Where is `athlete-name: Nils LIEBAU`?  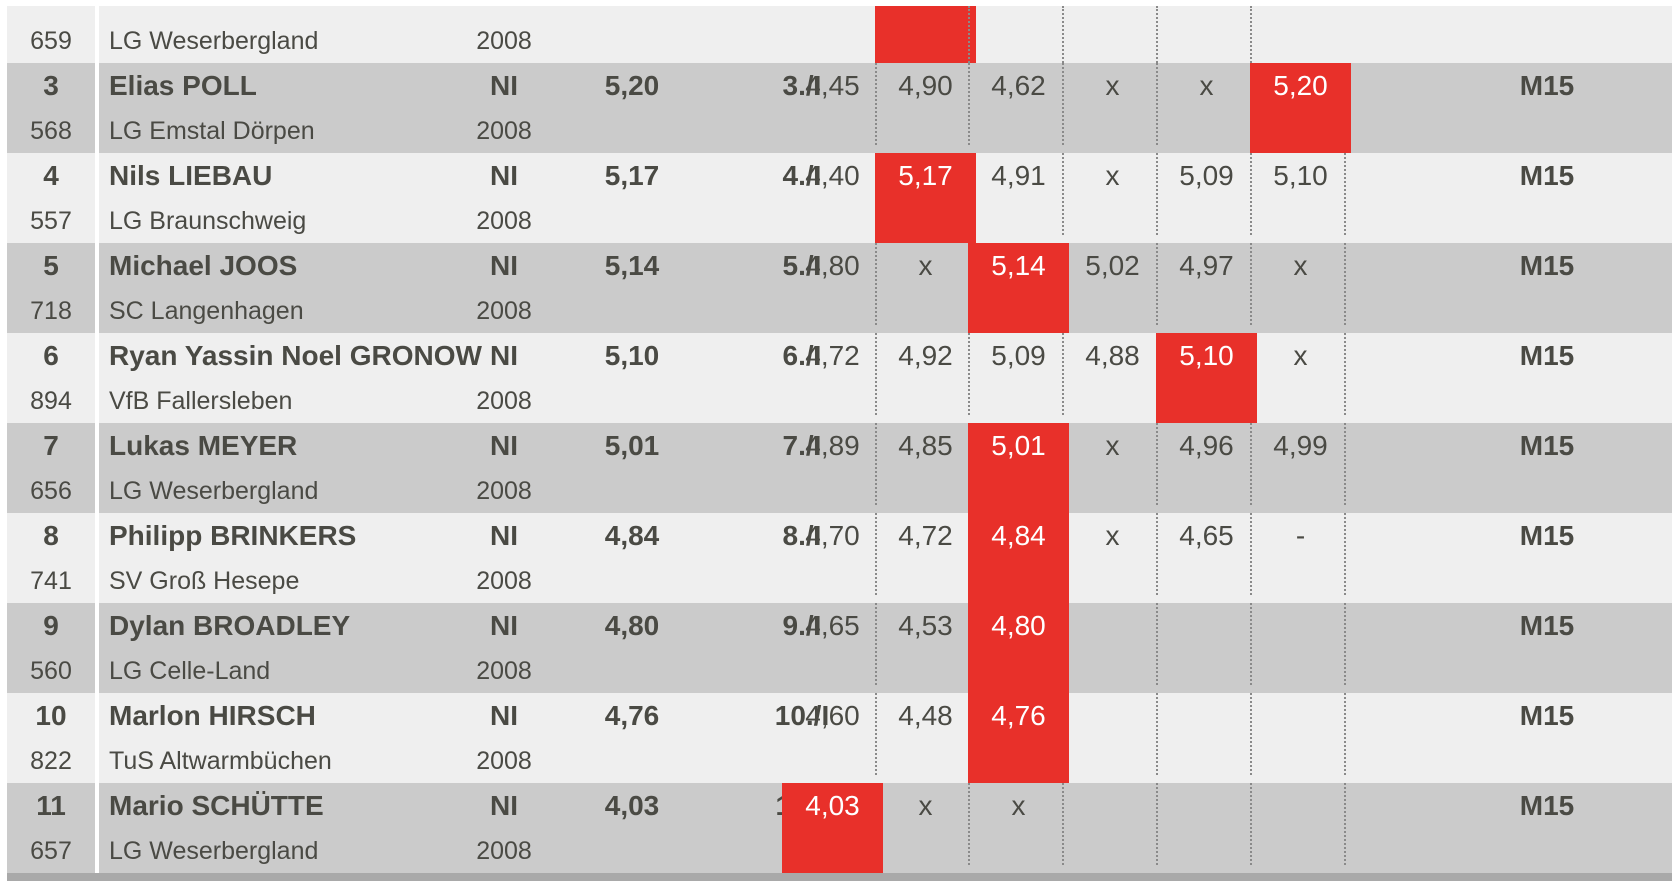
athlete-name: Nils LIEBAU is located at coordinates (191, 175).